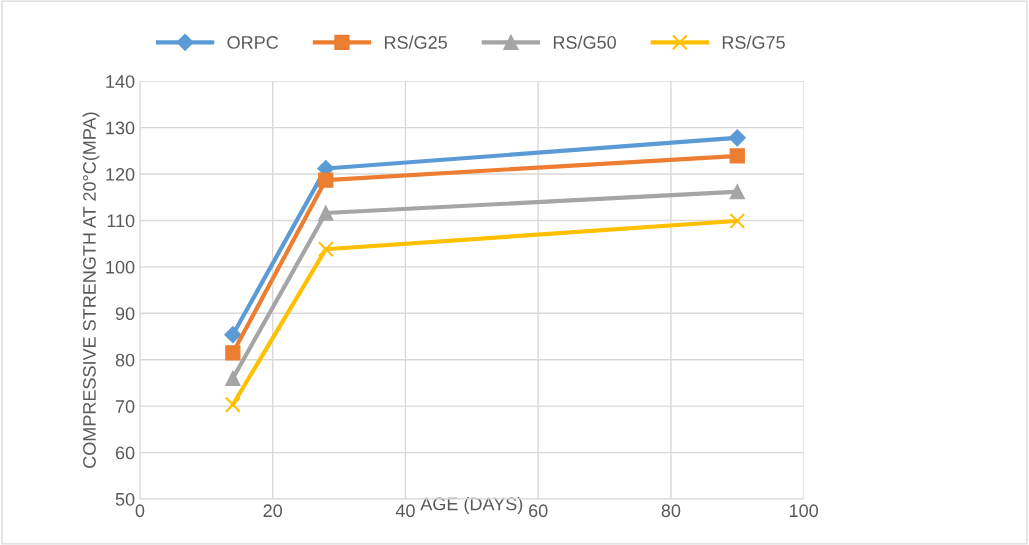  Describe the element at coordinates (804, 511) in the screenshot. I see `x-tick-label: 100` at that location.